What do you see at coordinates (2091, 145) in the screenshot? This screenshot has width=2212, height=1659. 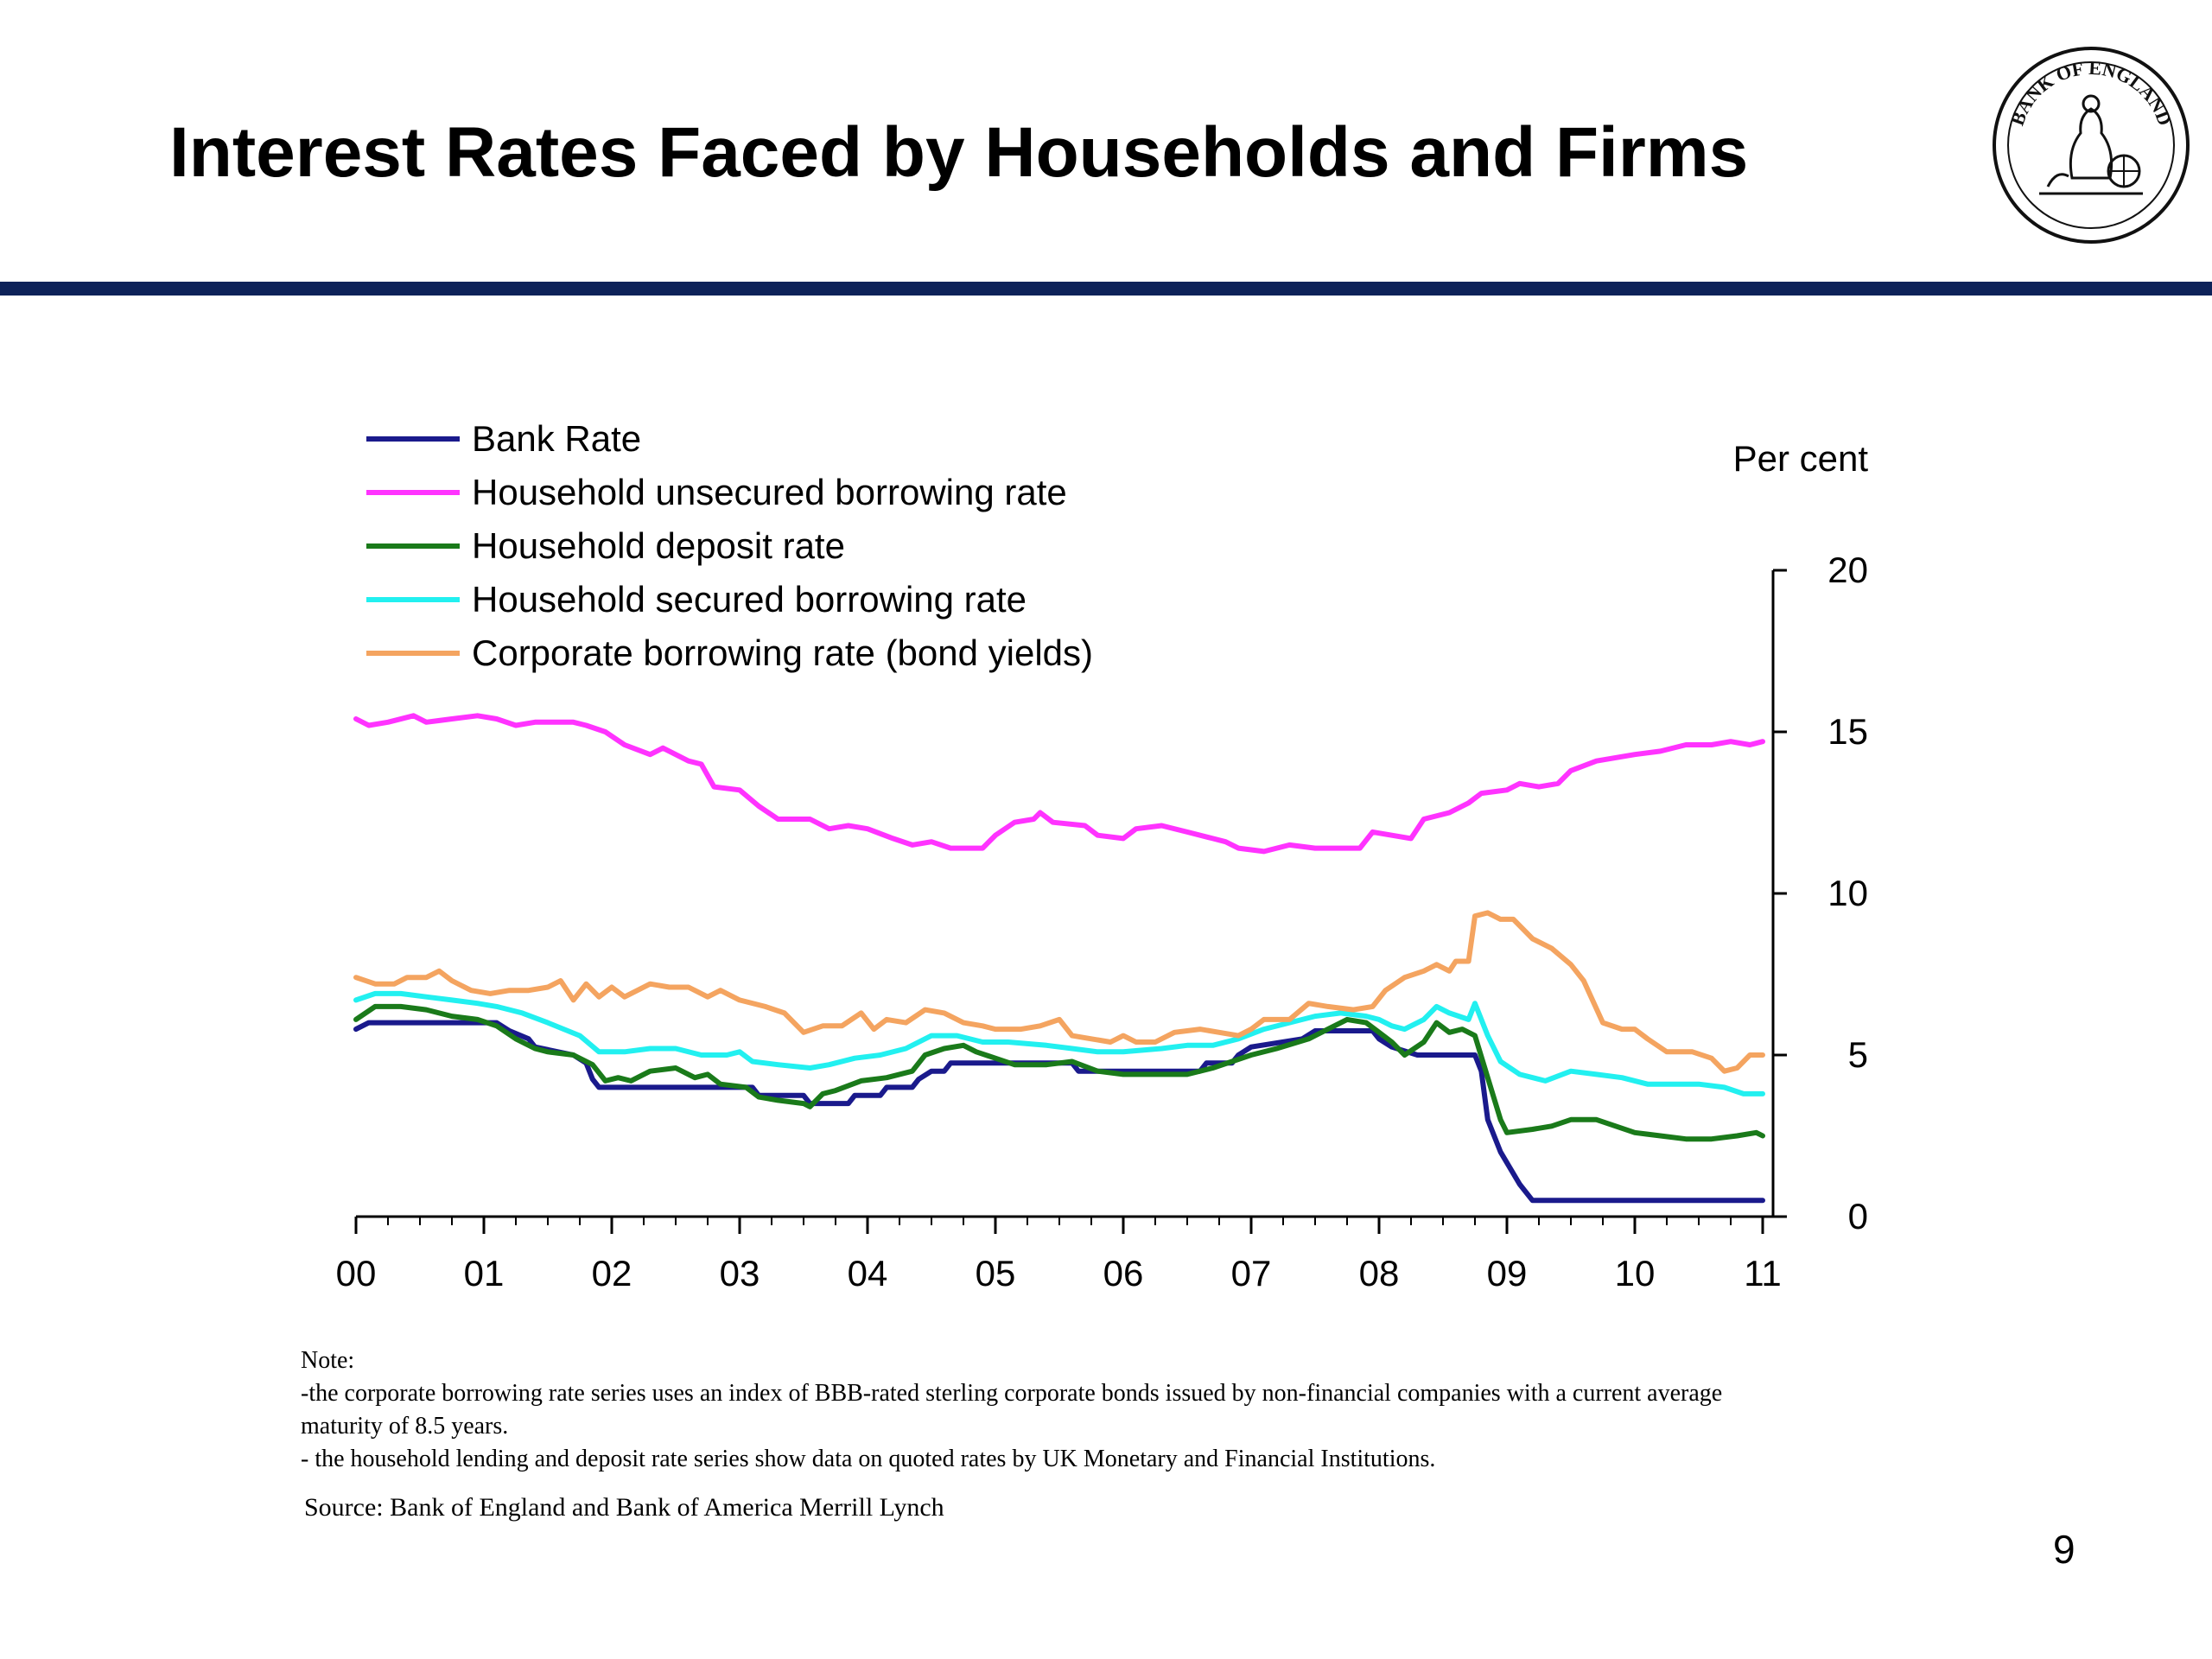 I see `bank-of-england-logo: BANK OF ENGLAND` at bounding box center [2091, 145].